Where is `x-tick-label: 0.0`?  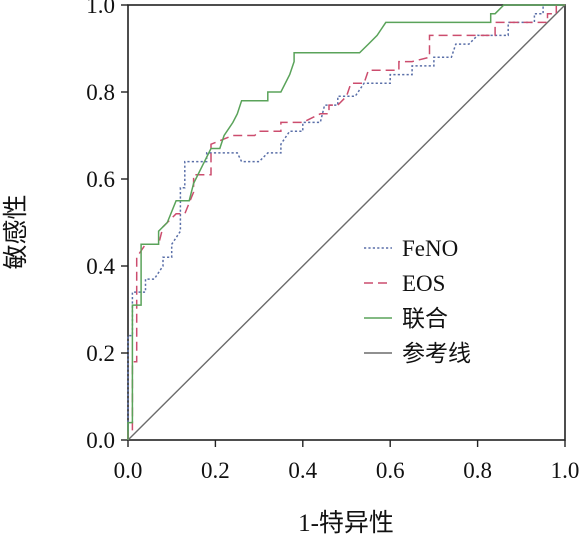
x-tick-label: 0.0 is located at coordinates (128, 470).